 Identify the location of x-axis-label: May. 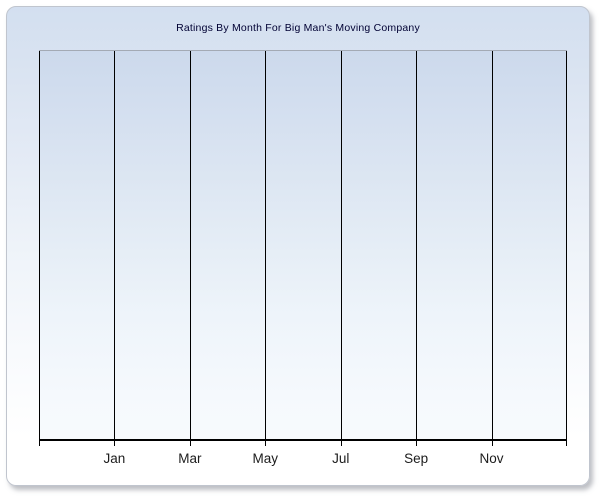
(265, 458).